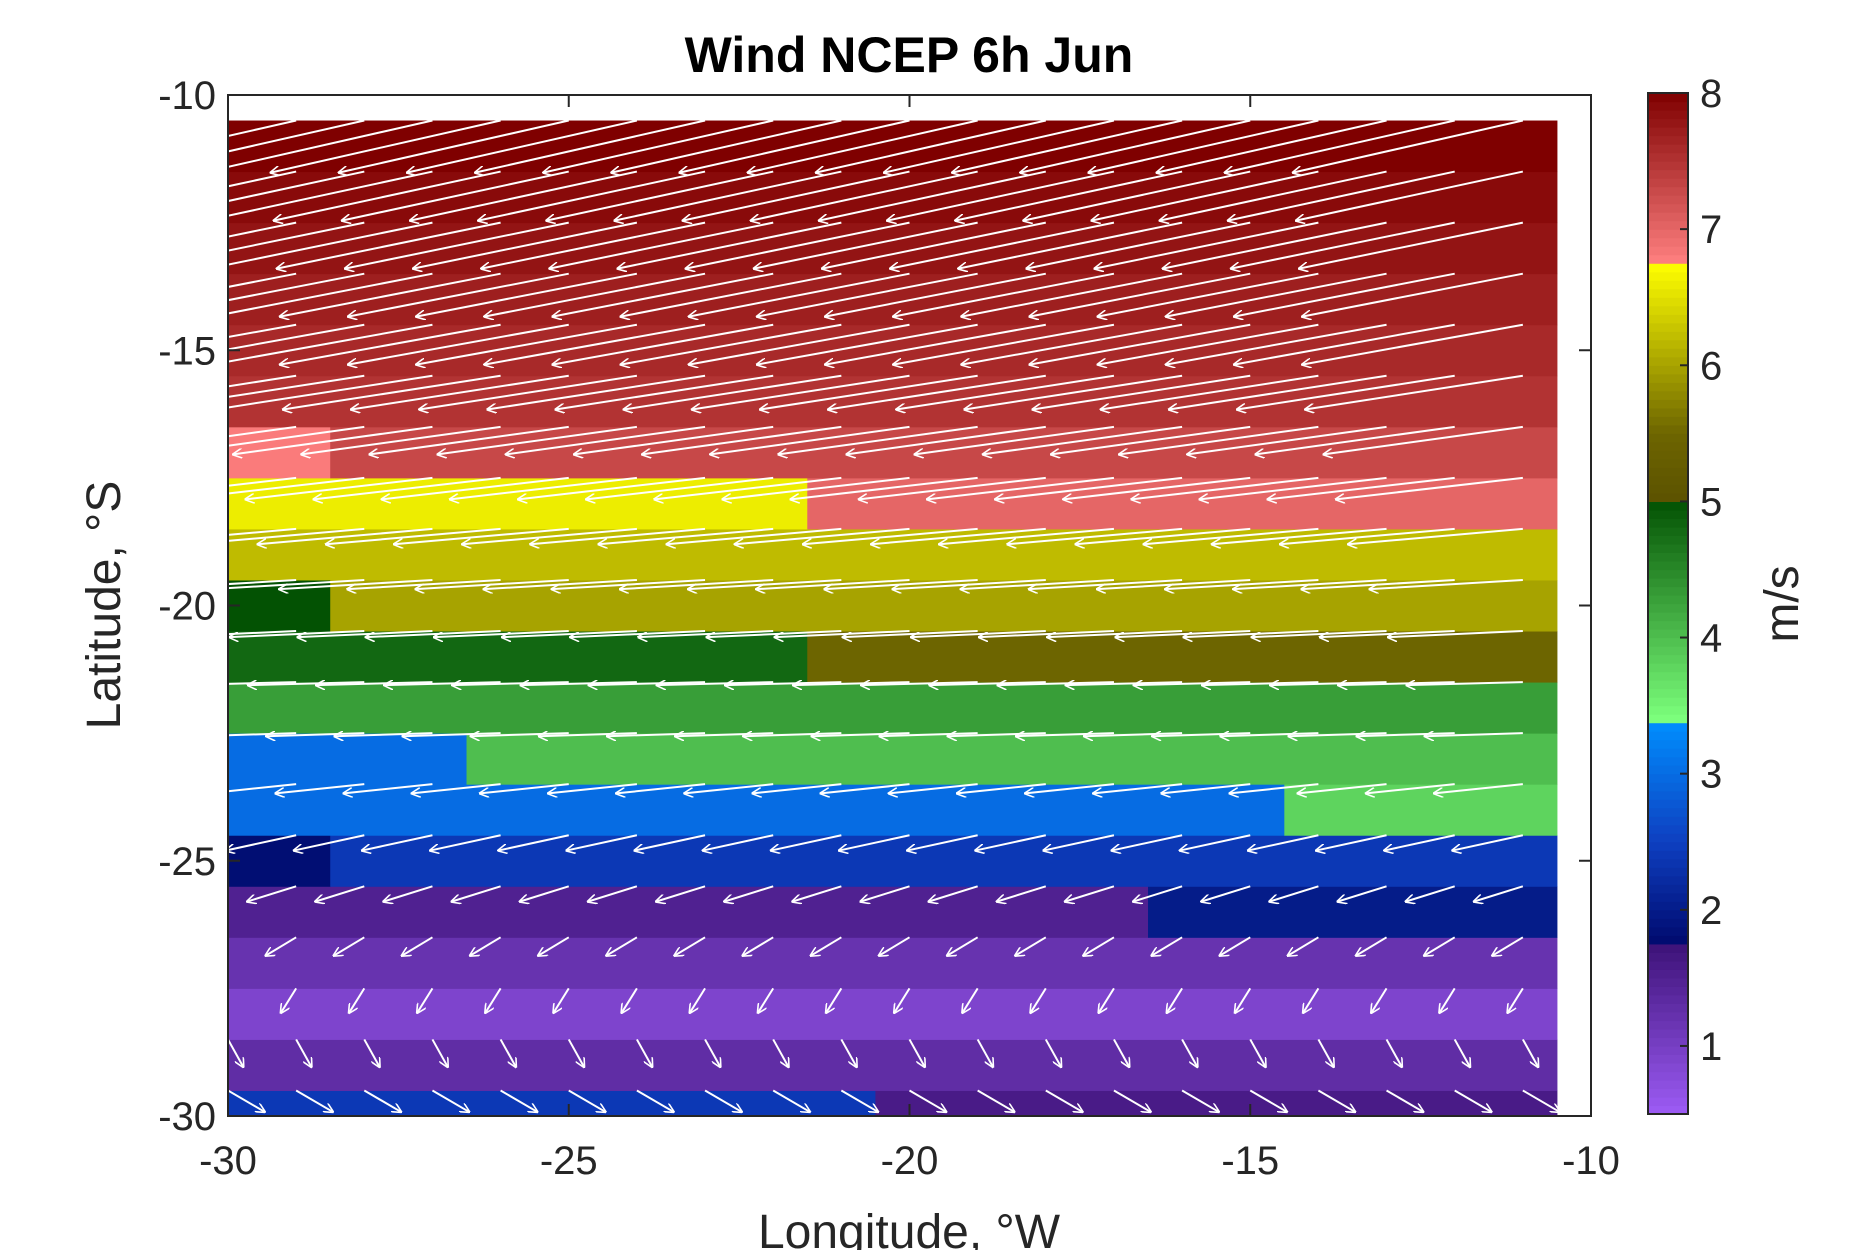  I want to click on x-tick-label: -10, so click(1591, 1161).